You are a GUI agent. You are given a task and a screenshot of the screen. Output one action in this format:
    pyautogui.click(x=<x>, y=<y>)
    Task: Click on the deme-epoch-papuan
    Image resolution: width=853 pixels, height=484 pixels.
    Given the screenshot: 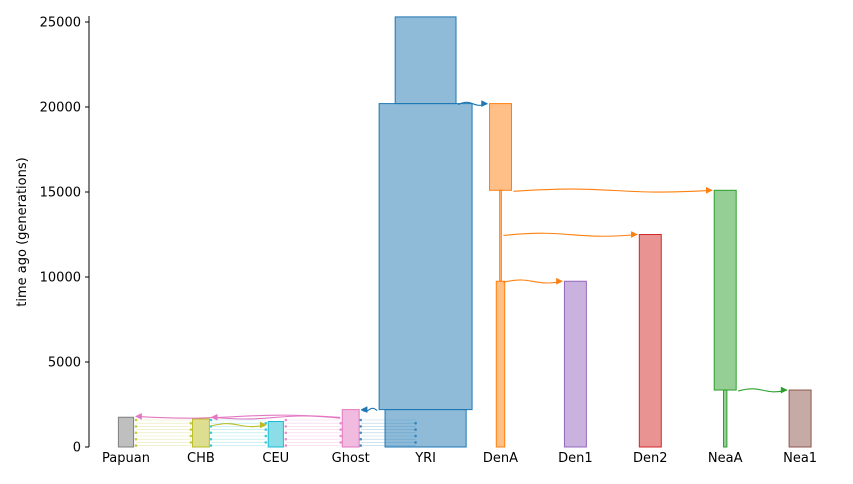 What is the action you would take?
    pyautogui.click(x=126, y=432)
    